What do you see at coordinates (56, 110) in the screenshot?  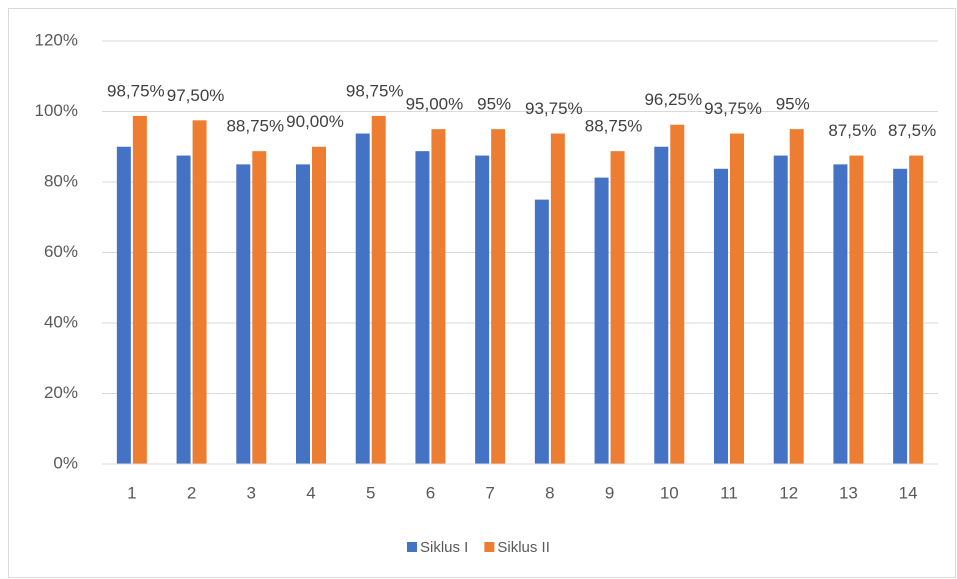 I see `y-tick-label: 100%` at bounding box center [56, 110].